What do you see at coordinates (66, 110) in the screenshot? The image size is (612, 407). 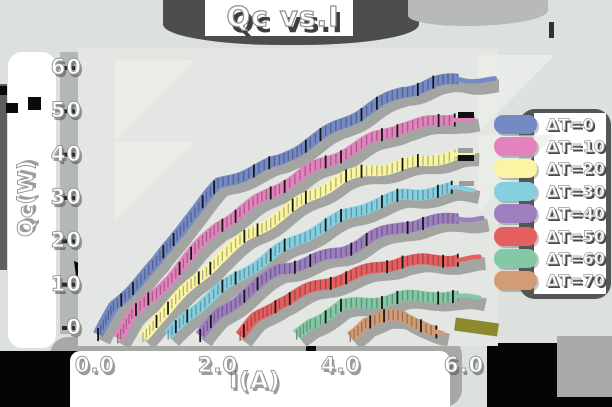 I see `y-tick-50: 50` at bounding box center [66, 110].